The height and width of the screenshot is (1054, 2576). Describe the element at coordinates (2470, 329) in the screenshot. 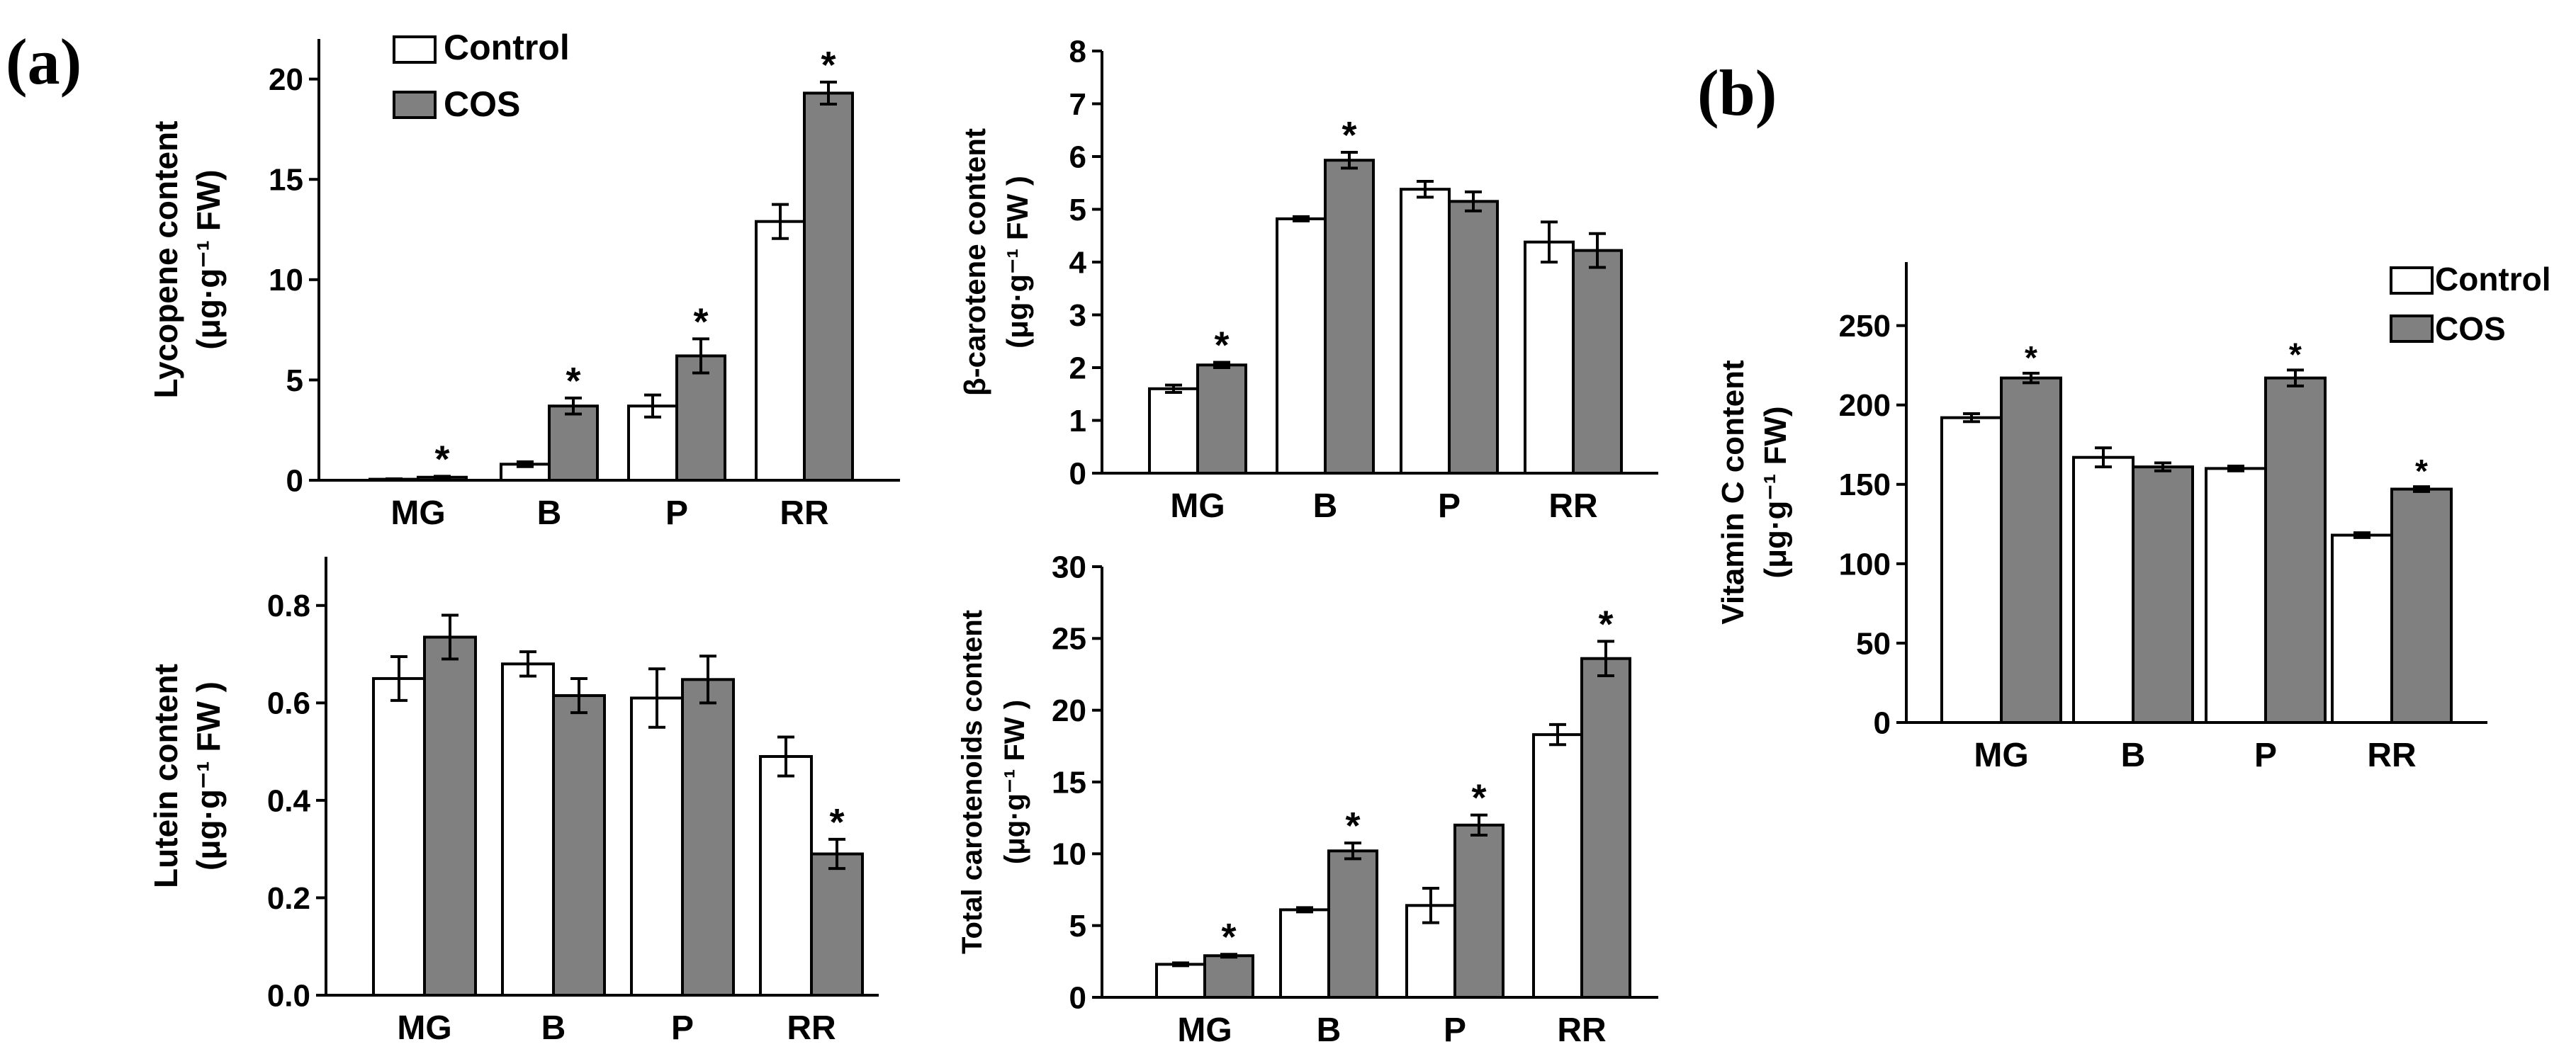

I see `legend-label-cos-b: COS` at that location.